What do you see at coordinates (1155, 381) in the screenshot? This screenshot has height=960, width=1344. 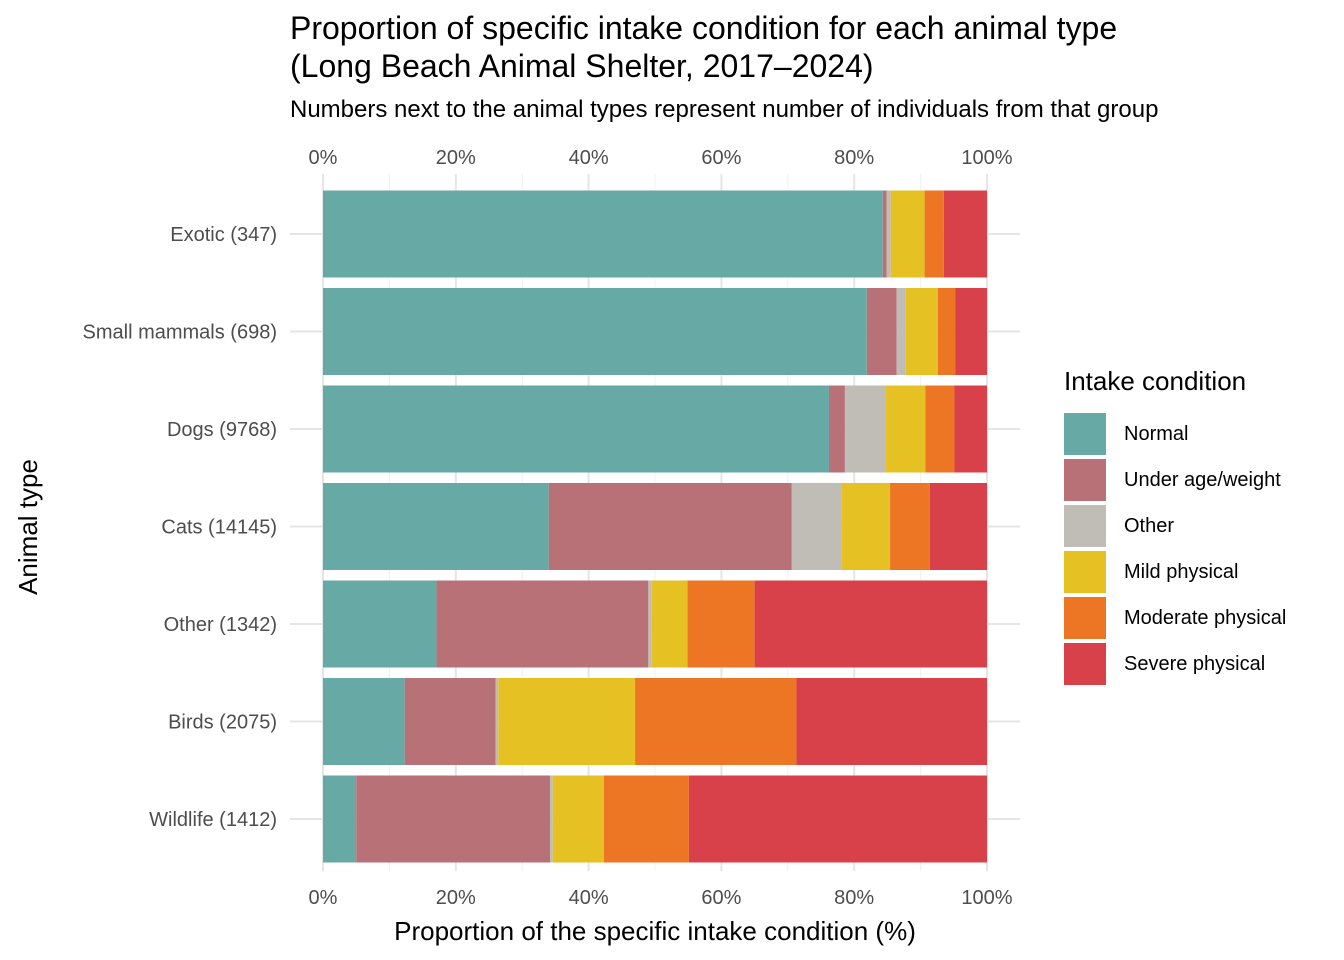 I see `legend-title: Intake condition` at bounding box center [1155, 381].